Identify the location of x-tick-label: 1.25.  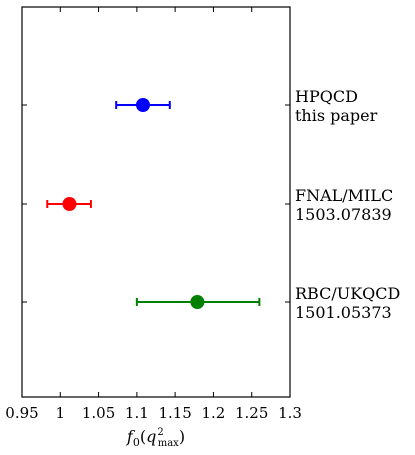
(251, 413).